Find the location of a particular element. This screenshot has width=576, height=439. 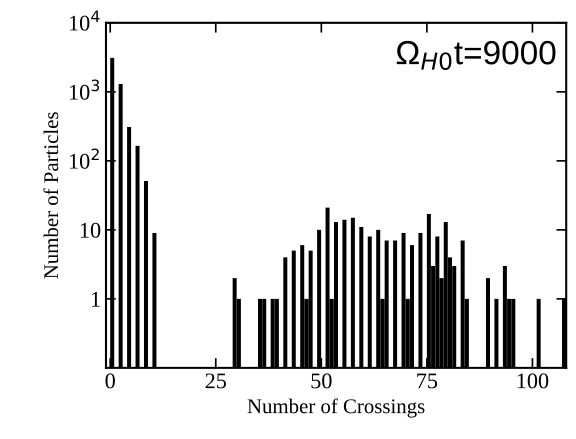

x-axis-title: Number of Crossings is located at coordinates (336, 408).